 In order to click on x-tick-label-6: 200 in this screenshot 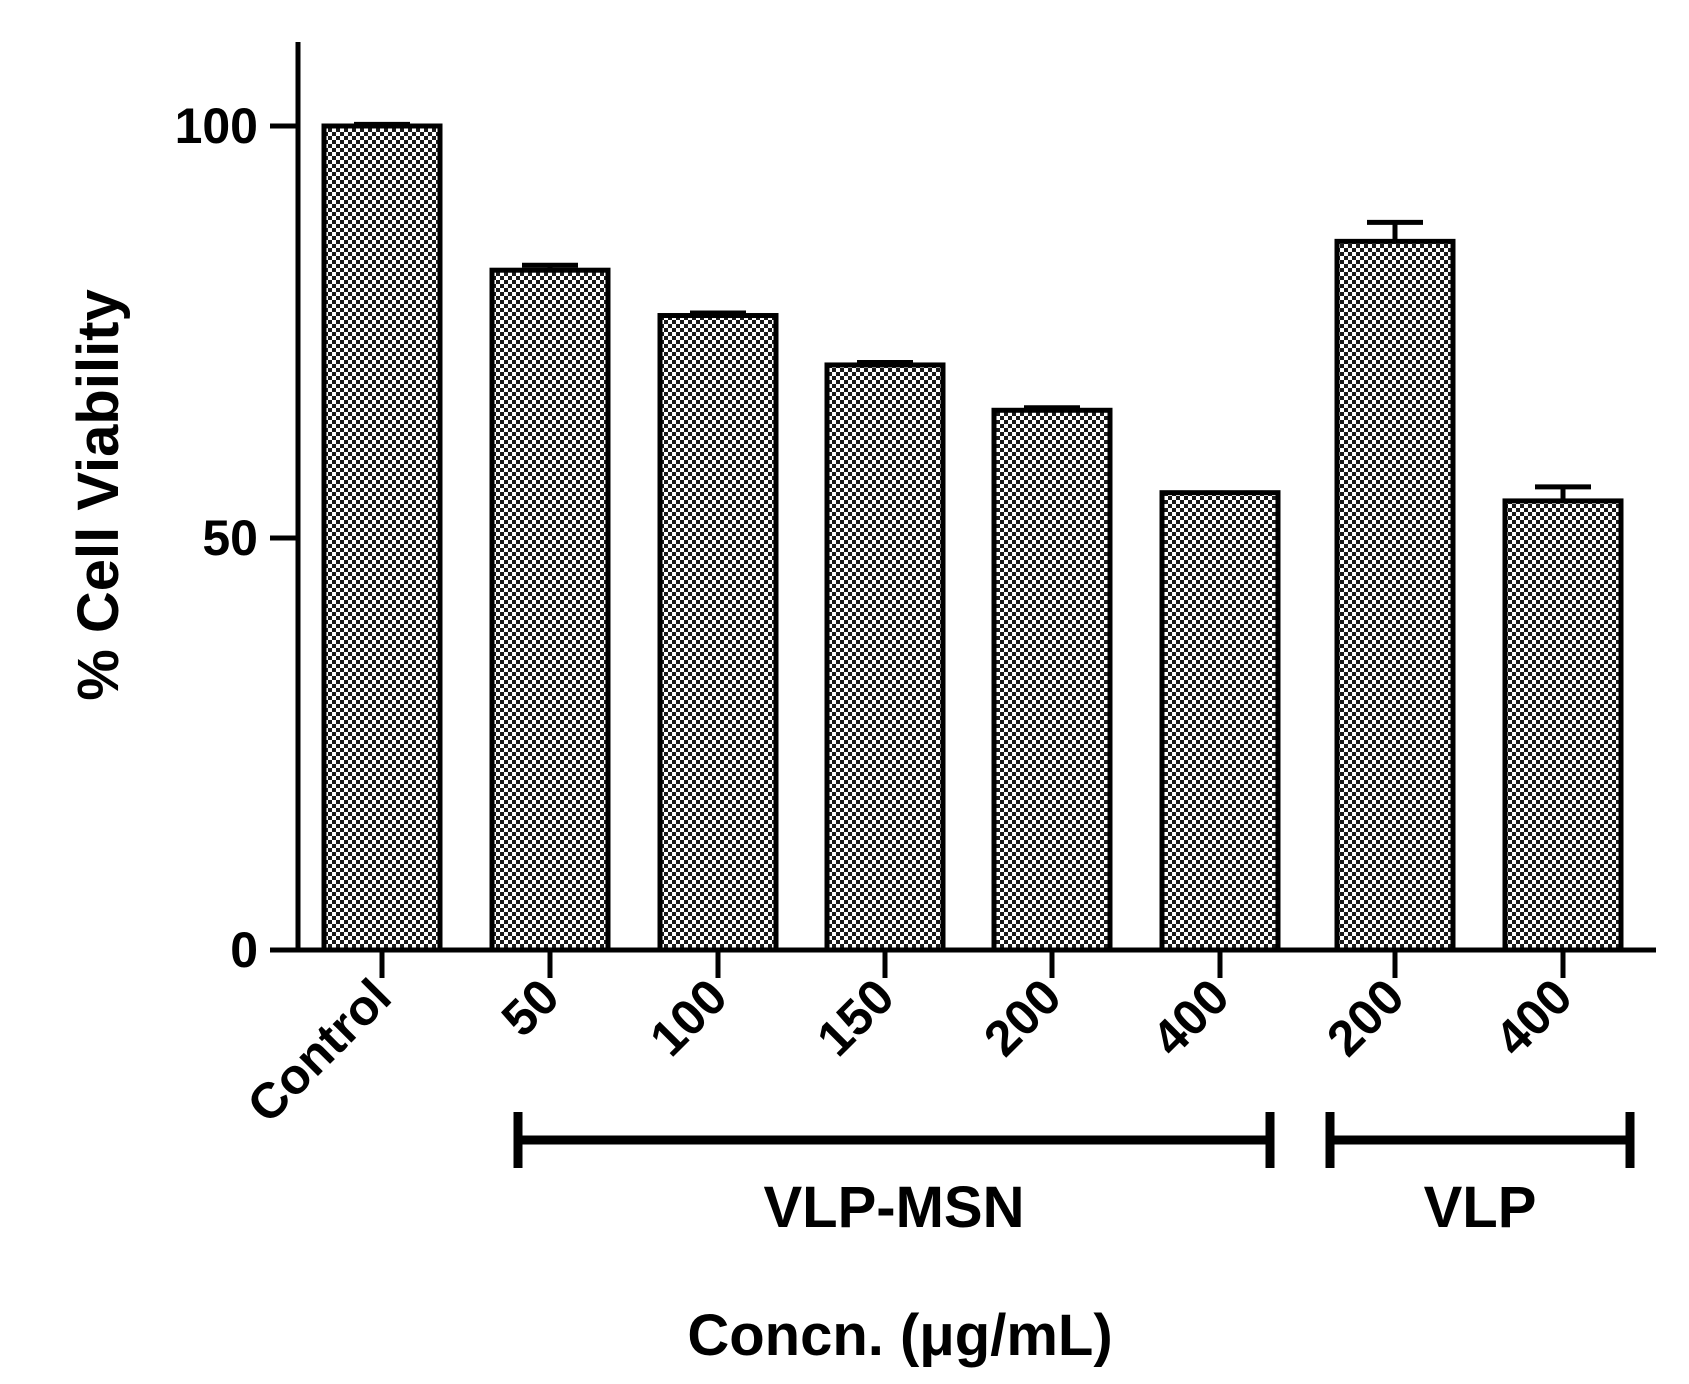, I will do `click(1365, 1017)`.